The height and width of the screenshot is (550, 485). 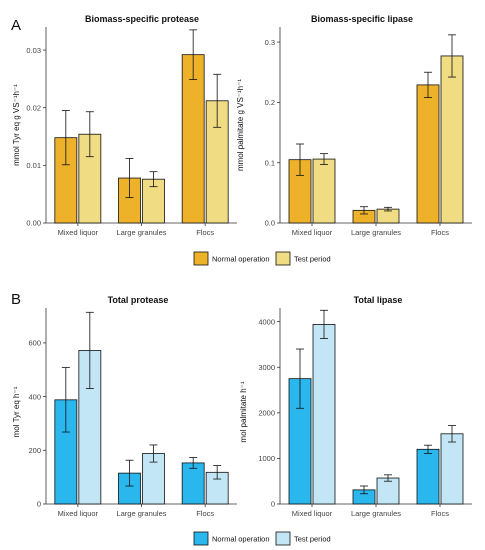 I want to click on y-tick-label: 0.2, so click(x=270, y=102).